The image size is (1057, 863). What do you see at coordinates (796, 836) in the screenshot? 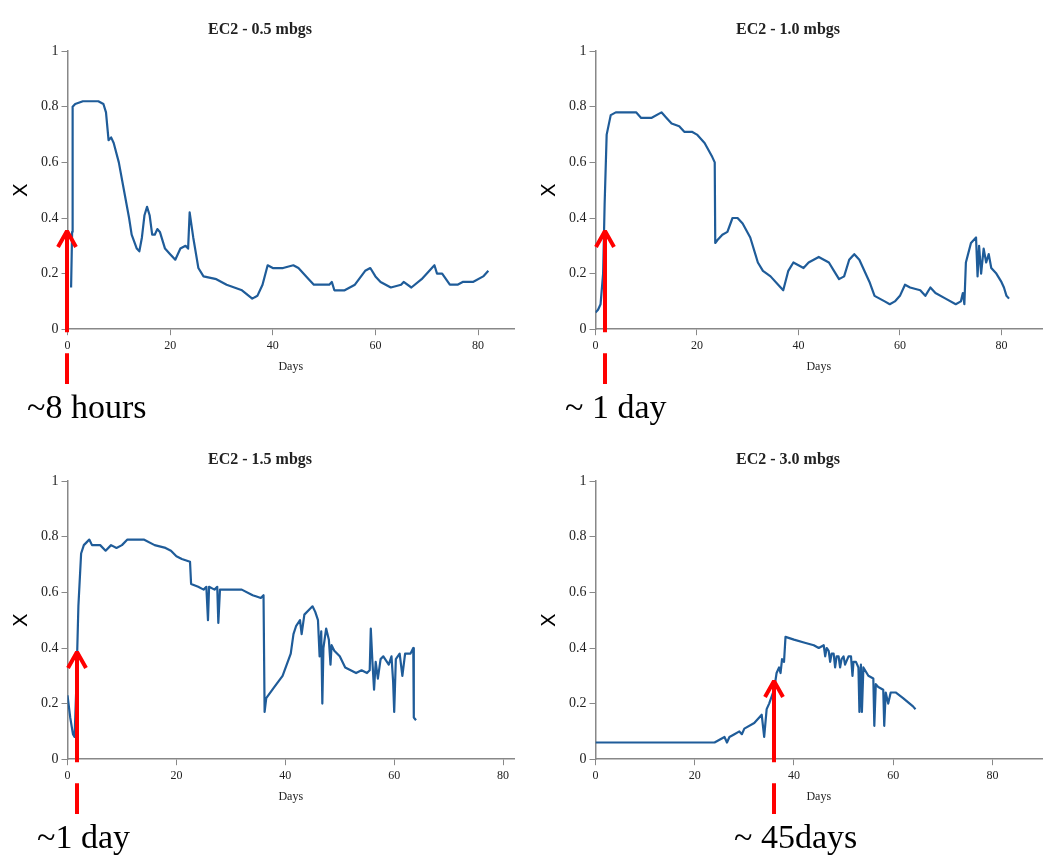
I see `text: ~ 45days` at bounding box center [796, 836].